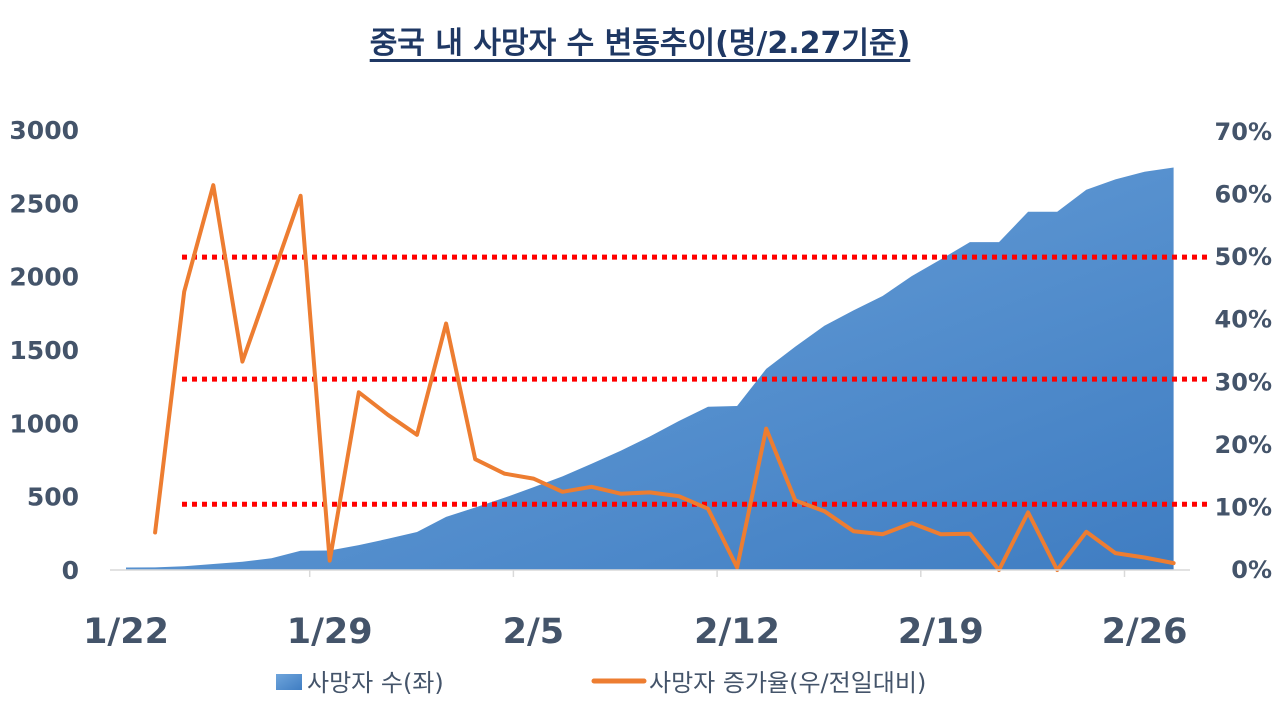 The height and width of the screenshot is (720, 1280). What do you see at coordinates (640, 43) in the screenshot?
I see `chart-title-text: 중국 내 사망자 수 변동추이(명/2.27기준)` at bounding box center [640, 43].